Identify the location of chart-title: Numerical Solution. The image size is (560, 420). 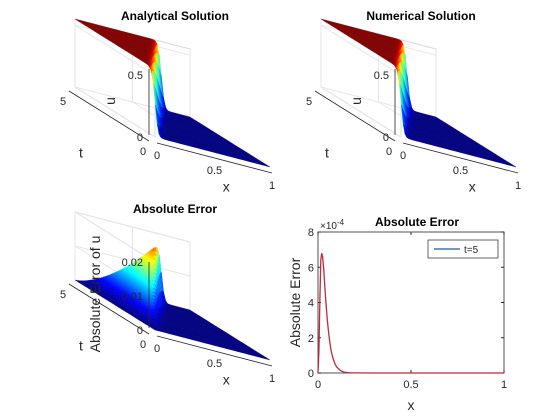
(420, 16).